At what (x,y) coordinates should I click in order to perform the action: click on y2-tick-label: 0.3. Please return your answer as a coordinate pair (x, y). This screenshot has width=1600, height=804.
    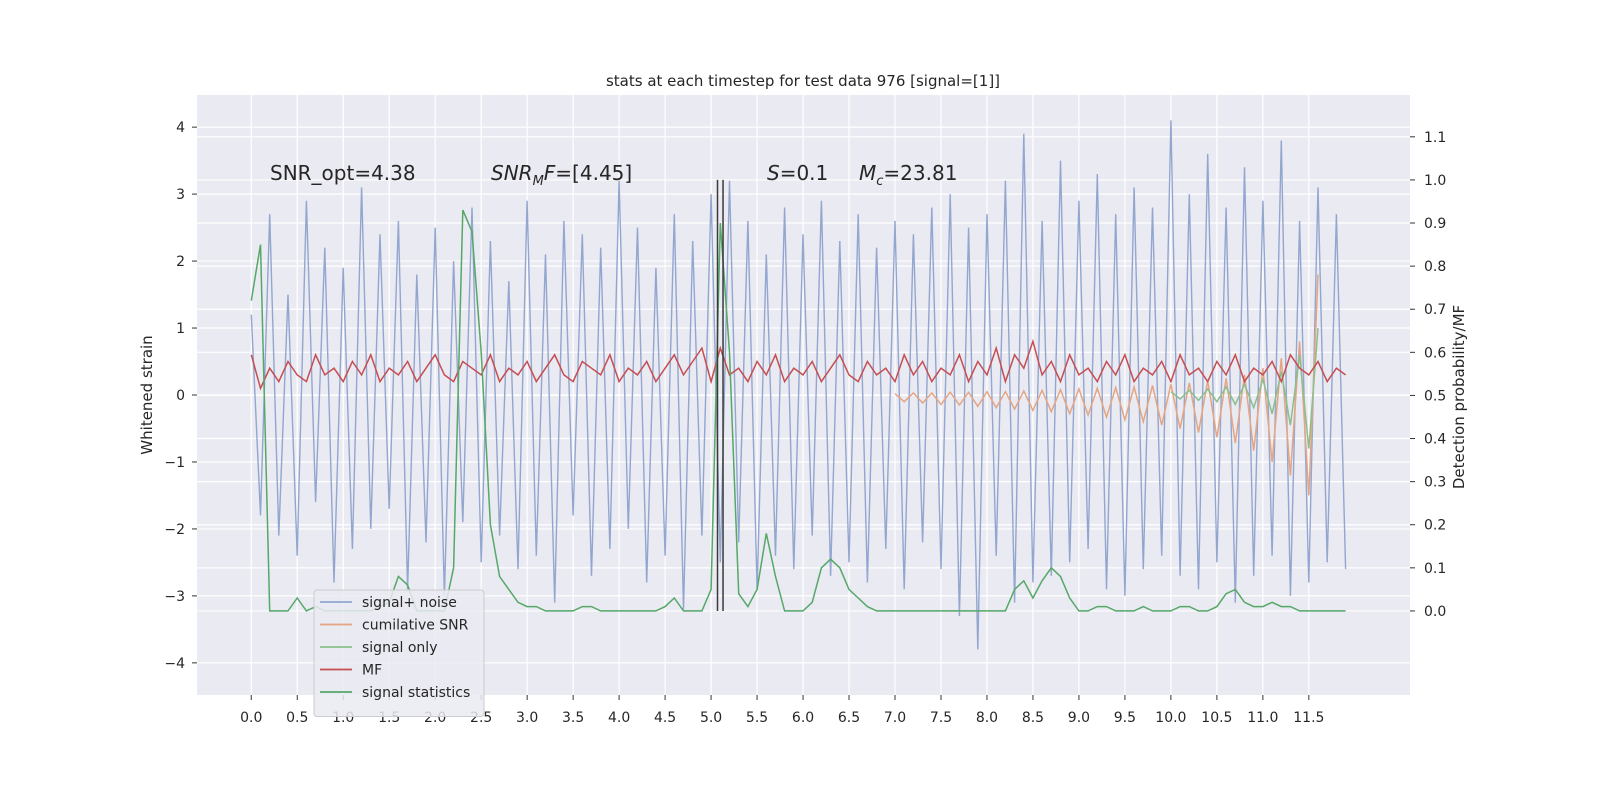
    Looking at the image, I should click on (1435, 483).